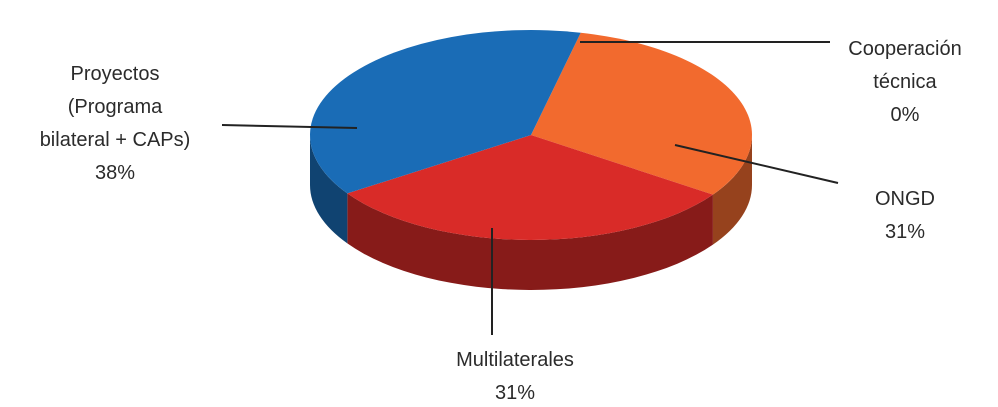  What do you see at coordinates (515, 375) in the screenshot?
I see `slice-label: Multilaterales 31%` at bounding box center [515, 375].